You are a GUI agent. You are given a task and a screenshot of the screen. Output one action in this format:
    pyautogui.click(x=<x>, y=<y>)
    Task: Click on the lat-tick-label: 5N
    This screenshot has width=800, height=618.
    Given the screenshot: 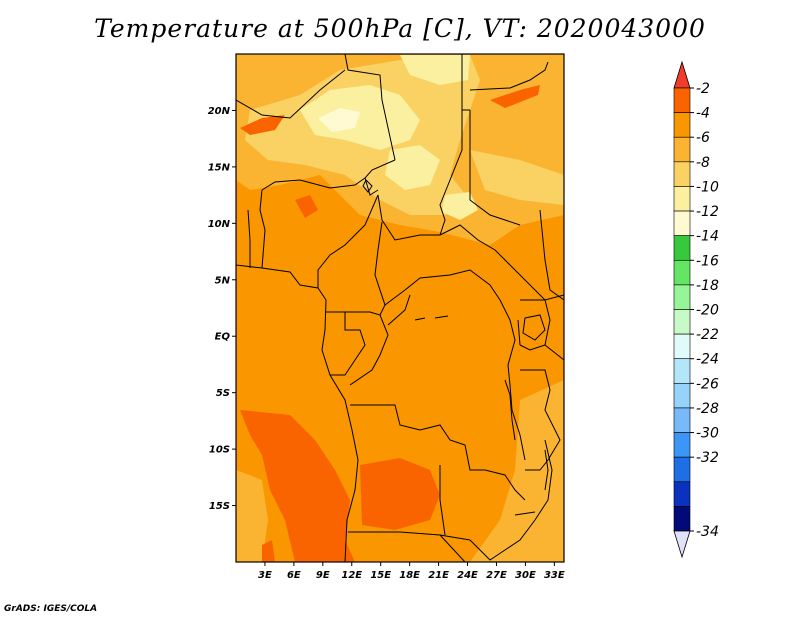 What is the action you would take?
    pyautogui.click(x=223, y=280)
    